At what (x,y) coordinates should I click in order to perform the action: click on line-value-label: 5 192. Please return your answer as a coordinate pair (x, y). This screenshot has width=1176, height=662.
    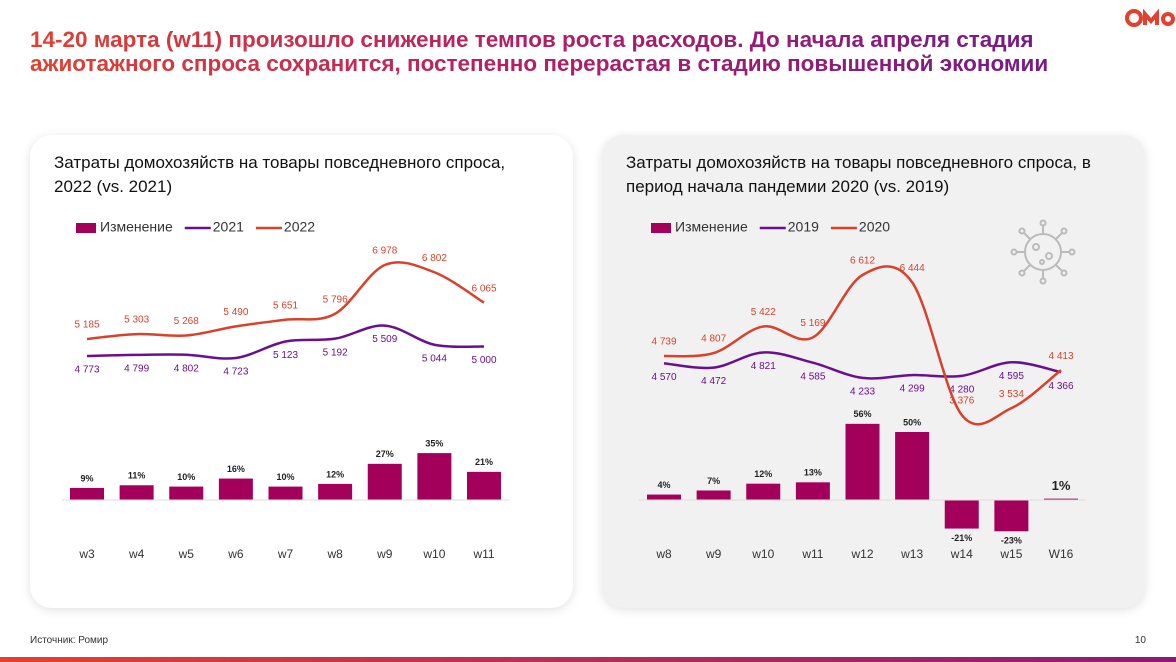
    Looking at the image, I should click on (335, 352).